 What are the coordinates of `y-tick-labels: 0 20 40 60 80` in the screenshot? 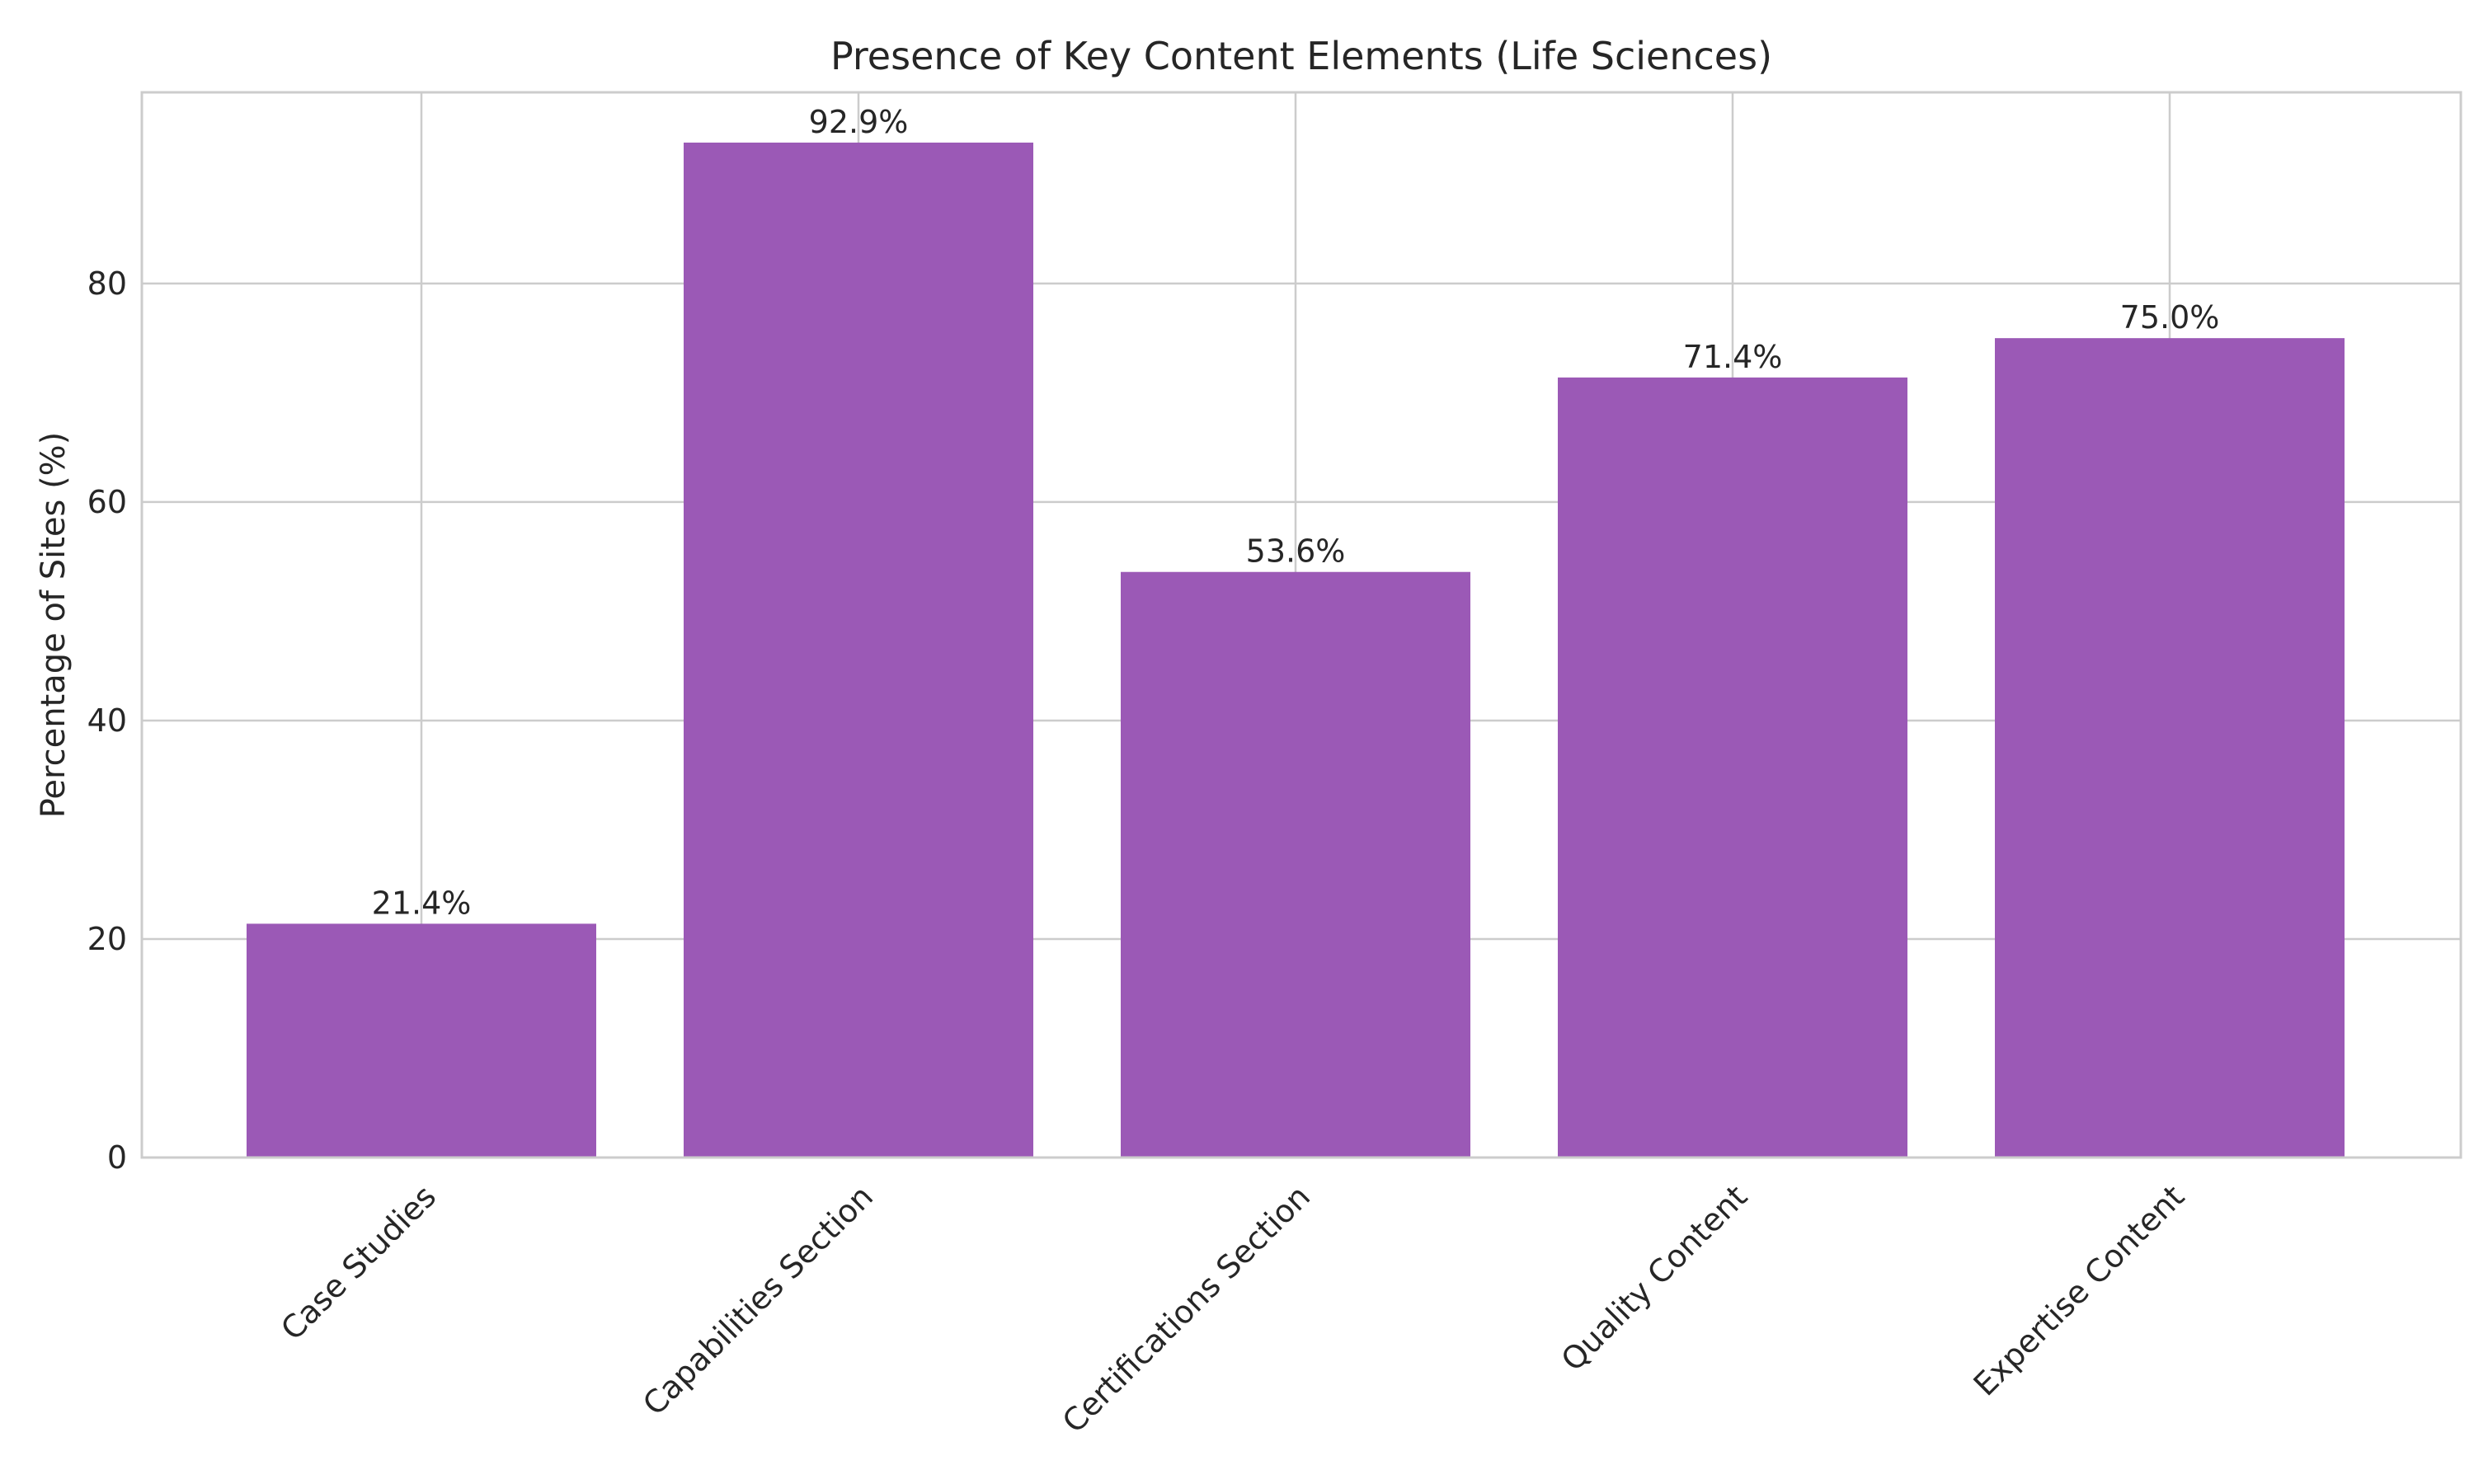 It's located at (107, 720).